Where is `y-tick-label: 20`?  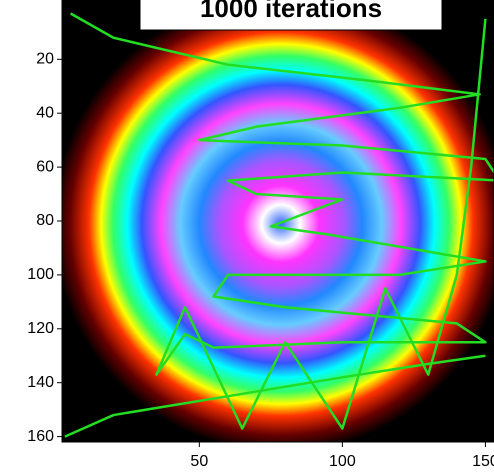
y-tick-label: 20 is located at coordinates (45, 59).